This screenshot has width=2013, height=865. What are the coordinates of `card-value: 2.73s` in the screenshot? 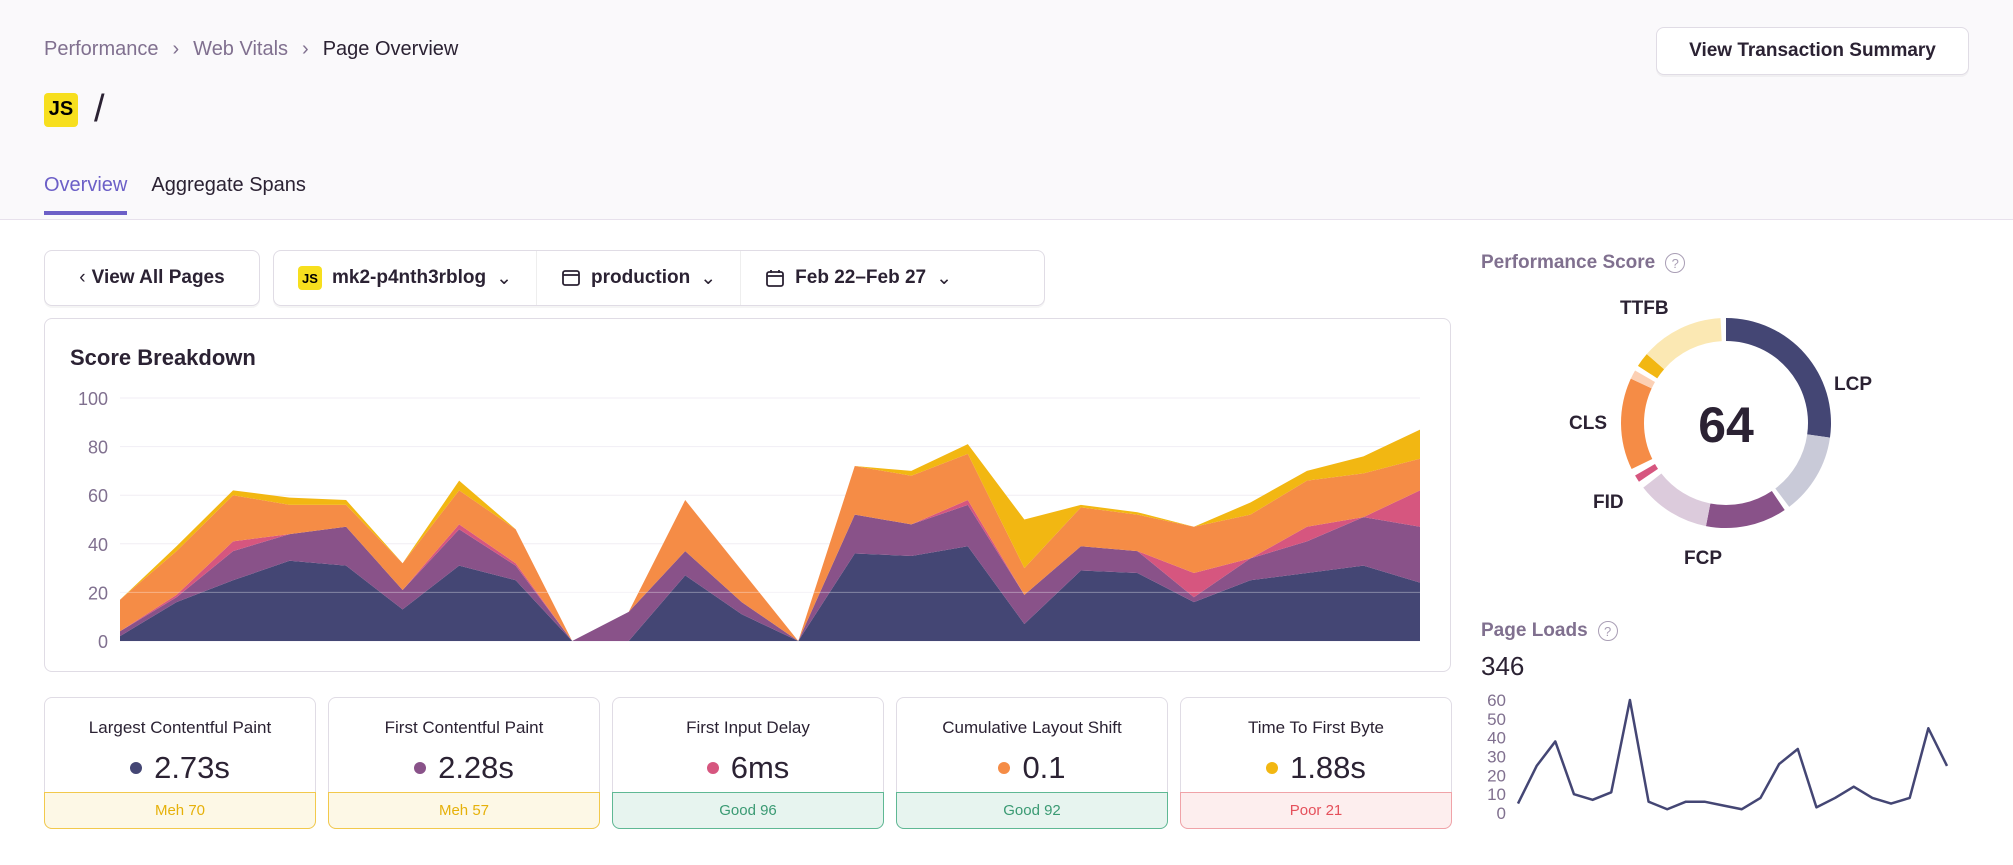 It's located at (180, 768).